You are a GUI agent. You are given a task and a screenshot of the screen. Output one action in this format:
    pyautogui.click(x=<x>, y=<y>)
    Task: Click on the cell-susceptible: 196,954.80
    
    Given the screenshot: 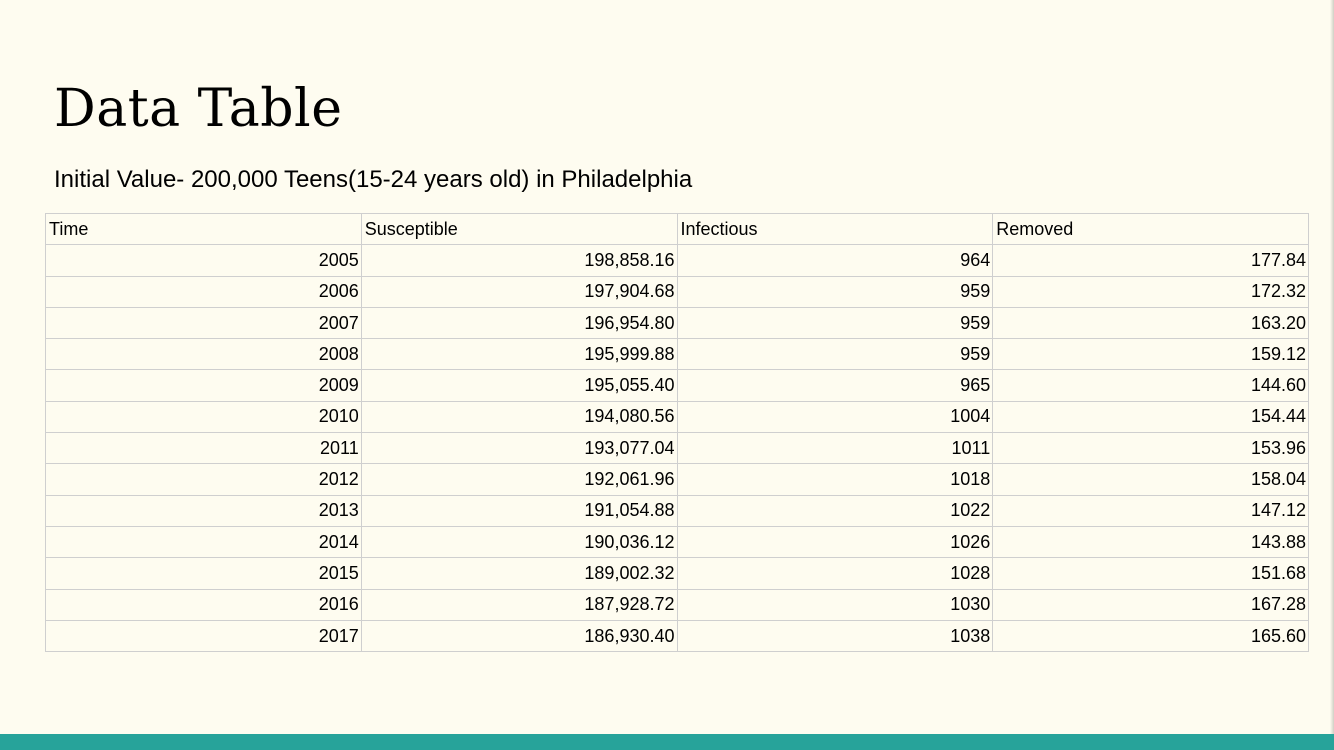 What is the action you would take?
    pyautogui.click(x=519, y=323)
    